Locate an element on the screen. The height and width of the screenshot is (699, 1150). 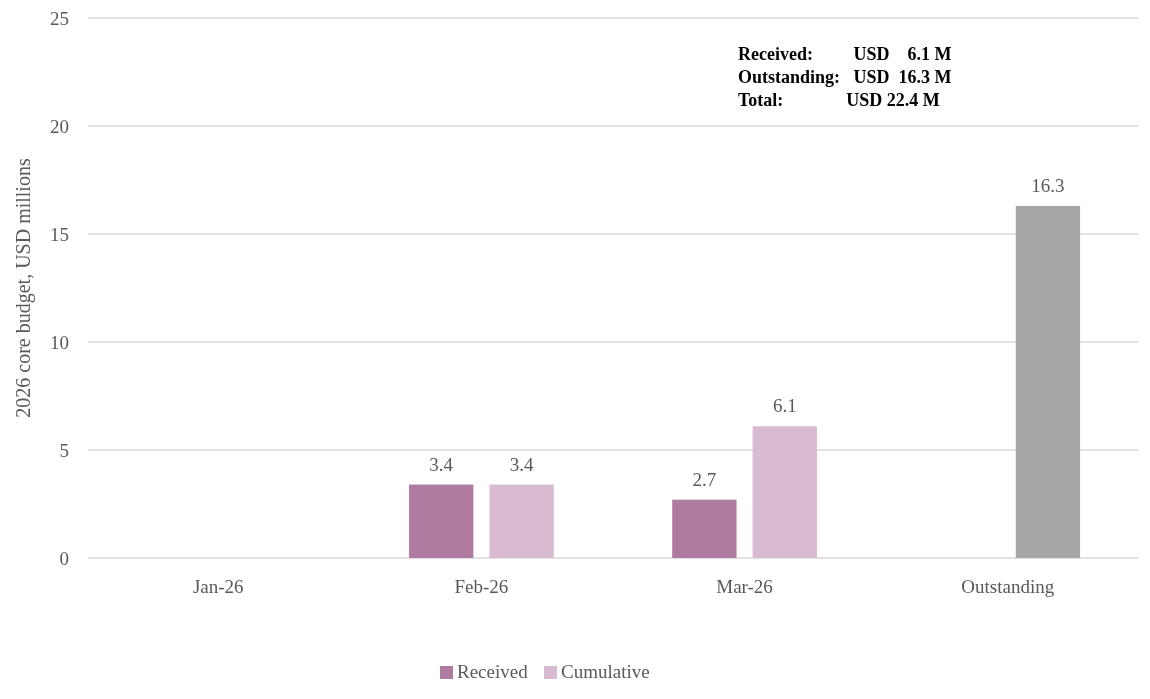
annotation: Outstanding: USD 16.3 M is located at coordinates (845, 77).